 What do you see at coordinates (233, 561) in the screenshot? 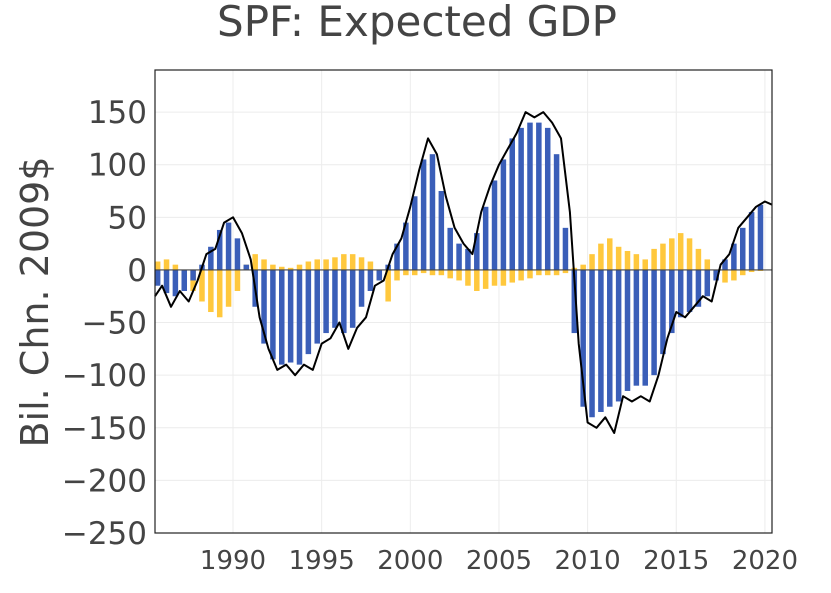
I see `x-tick-label: 1990` at bounding box center [233, 561].